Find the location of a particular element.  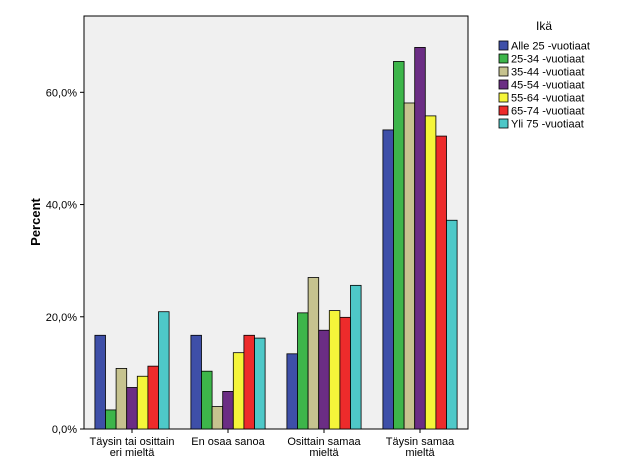

legend-label: Alle 25 -vuotiaat is located at coordinates (550, 47).